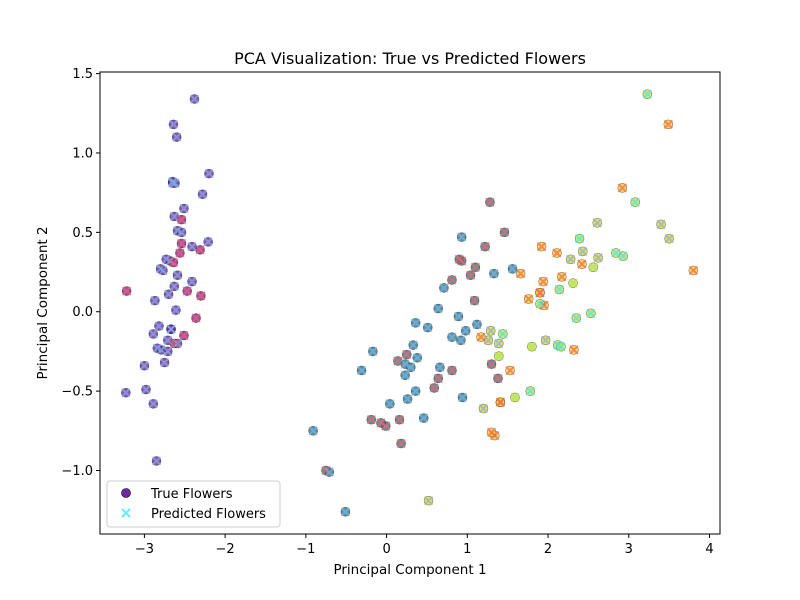 Image resolution: width=800 pixels, height=600 pixels. What do you see at coordinates (629, 549) in the screenshot?
I see `x-tick-label: 3` at bounding box center [629, 549].